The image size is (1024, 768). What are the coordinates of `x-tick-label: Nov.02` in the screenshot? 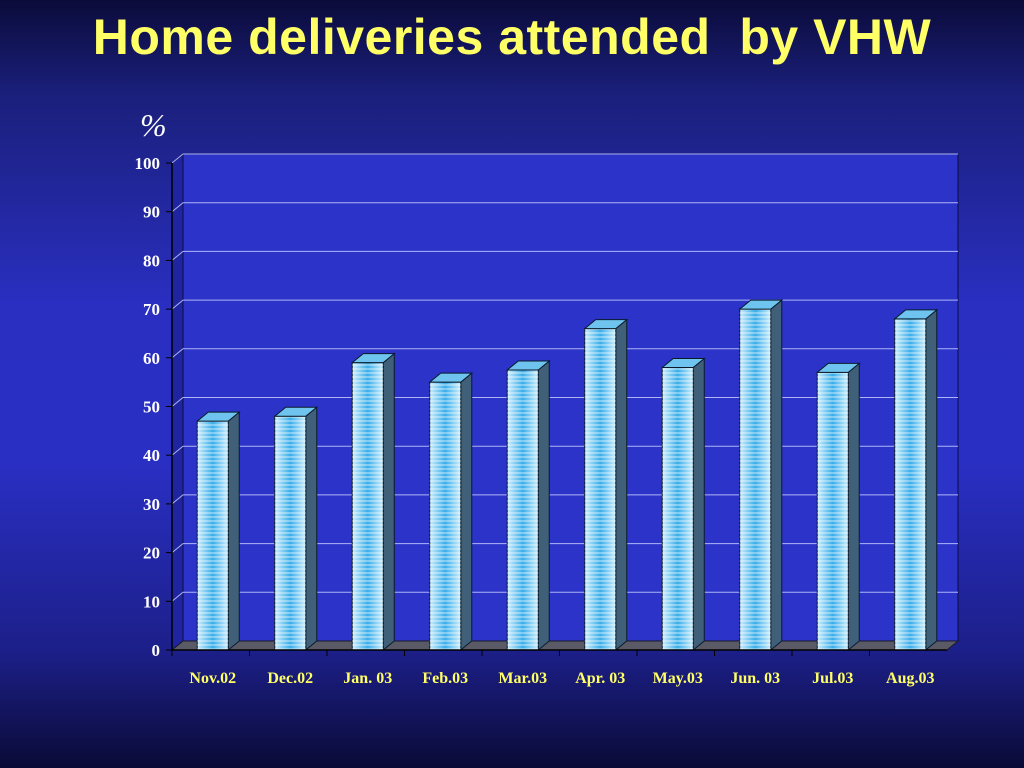 It's located at (212, 678).